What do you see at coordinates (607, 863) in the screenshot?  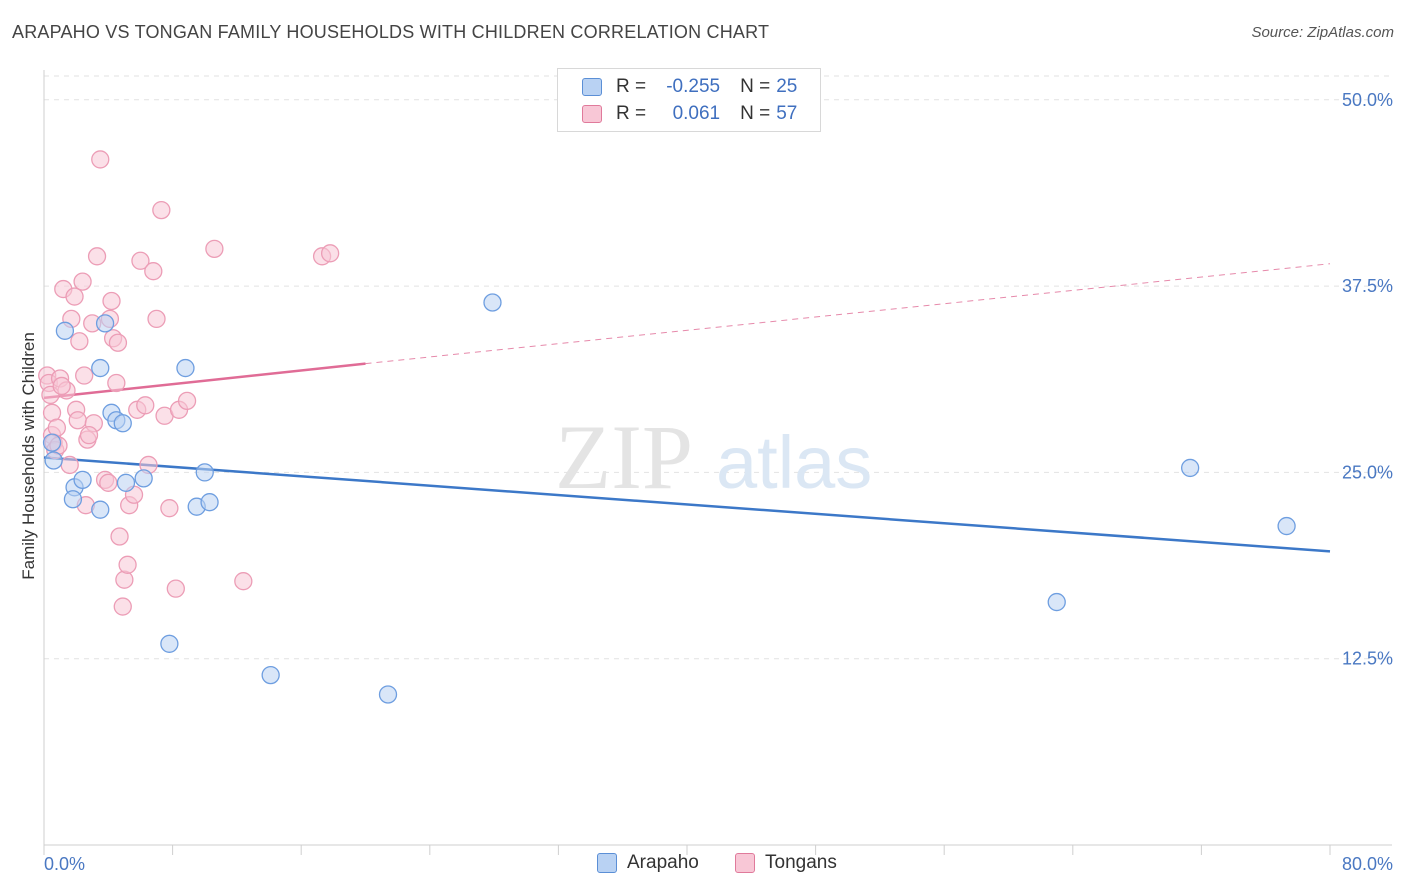 I see `arapaho-legend-swatch` at bounding box center [607, 863].